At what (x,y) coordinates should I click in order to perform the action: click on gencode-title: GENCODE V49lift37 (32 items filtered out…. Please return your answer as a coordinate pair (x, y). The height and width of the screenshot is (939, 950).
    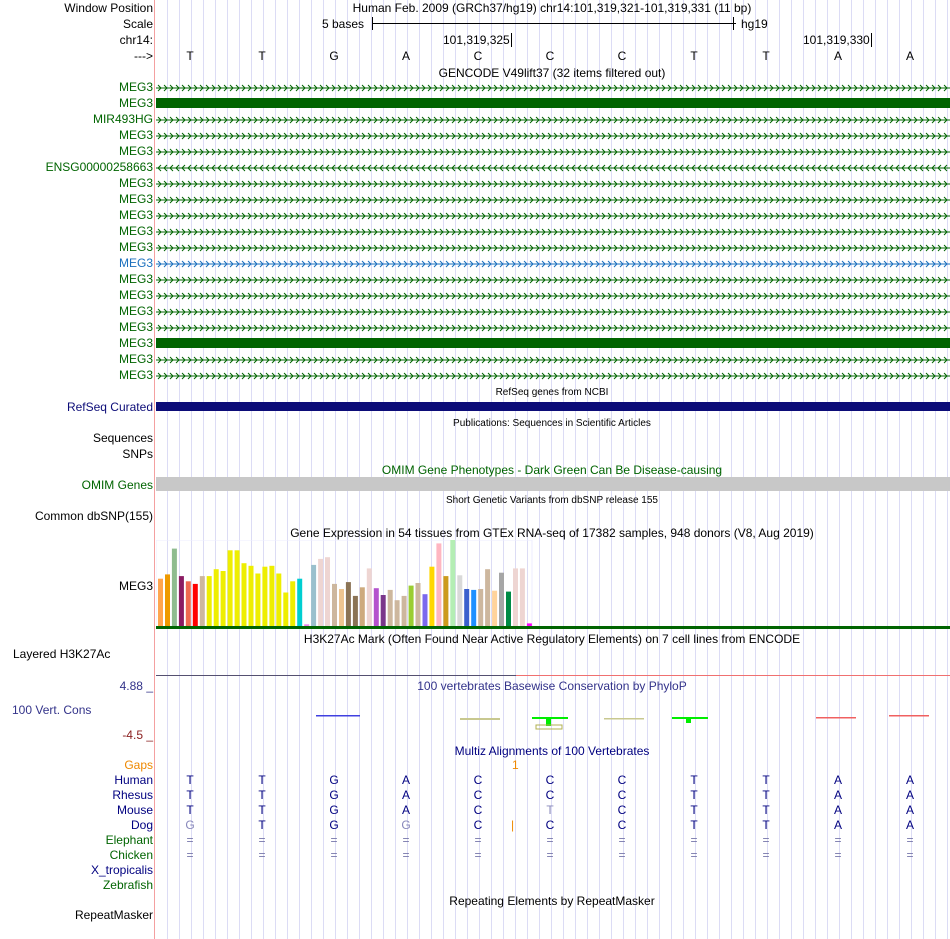
    Looking at the image, I should click on (552, 73).